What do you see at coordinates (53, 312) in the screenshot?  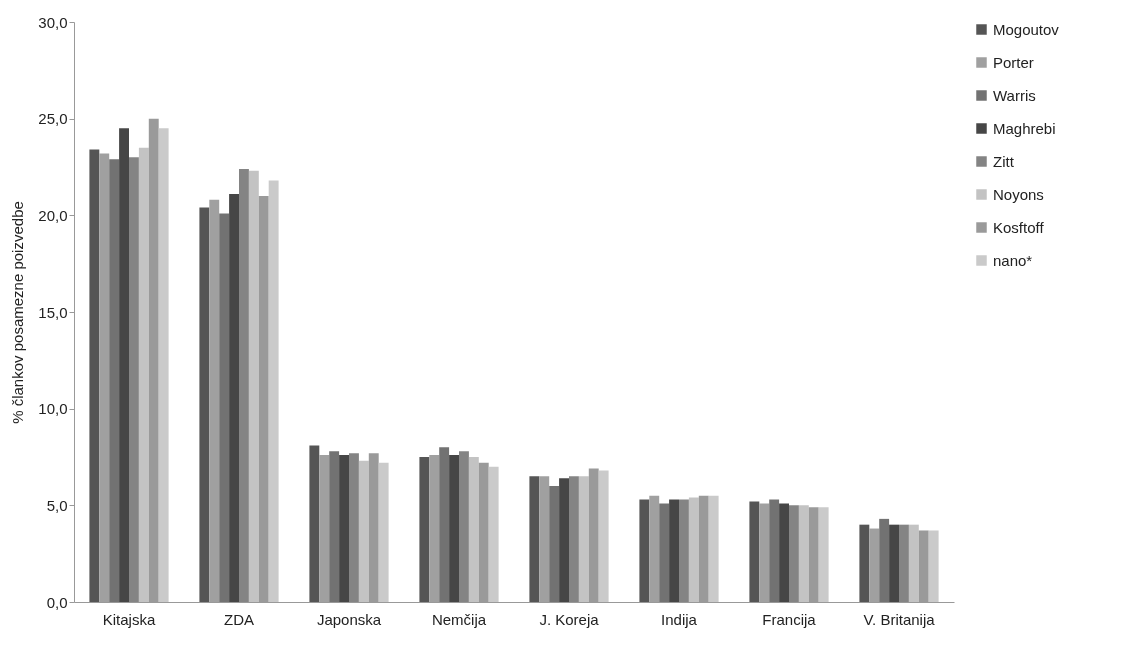 I see `y-tick-label: 15,0` at bounding box center [53, 312].